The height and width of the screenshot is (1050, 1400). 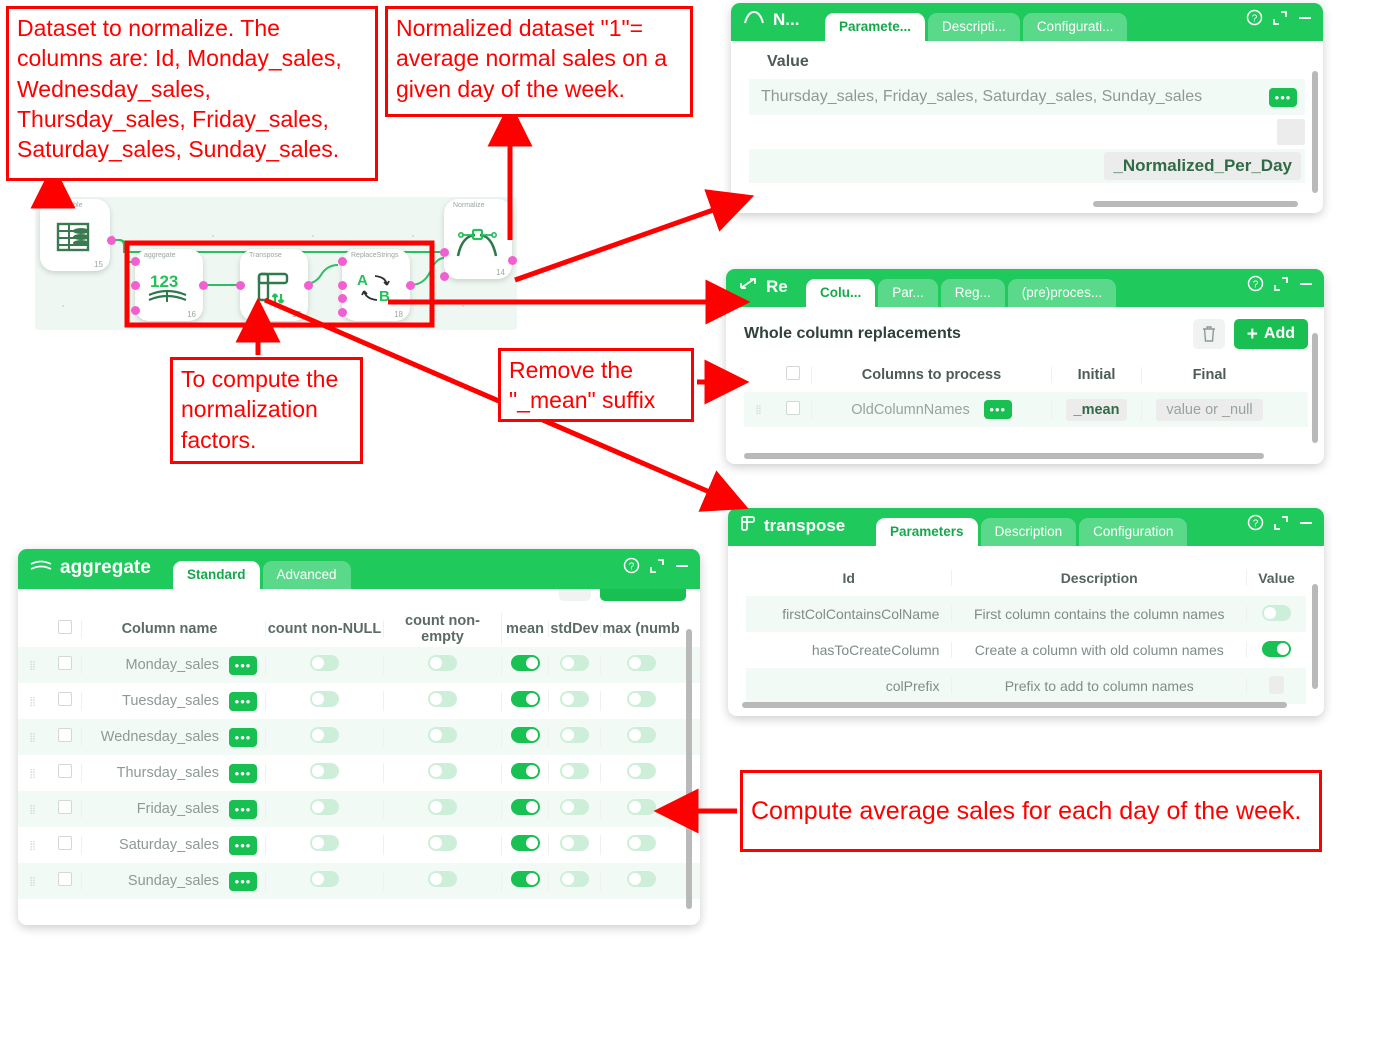 What do you see at coordinates (1026, 686) in the screenshot?
I see `table-row: colPrefix Prefix to add to column names` at bounding box center [1026, 686].